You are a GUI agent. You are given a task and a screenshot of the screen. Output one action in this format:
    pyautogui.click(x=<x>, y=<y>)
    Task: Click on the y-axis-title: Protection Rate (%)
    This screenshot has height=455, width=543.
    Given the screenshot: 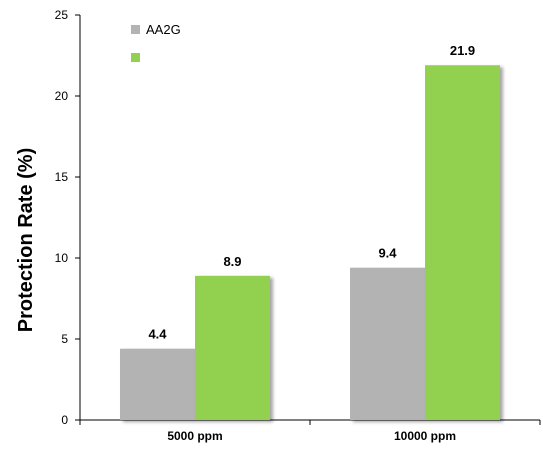 What is the action you would take?
    pyautogui.click(x=26, y=240)
    